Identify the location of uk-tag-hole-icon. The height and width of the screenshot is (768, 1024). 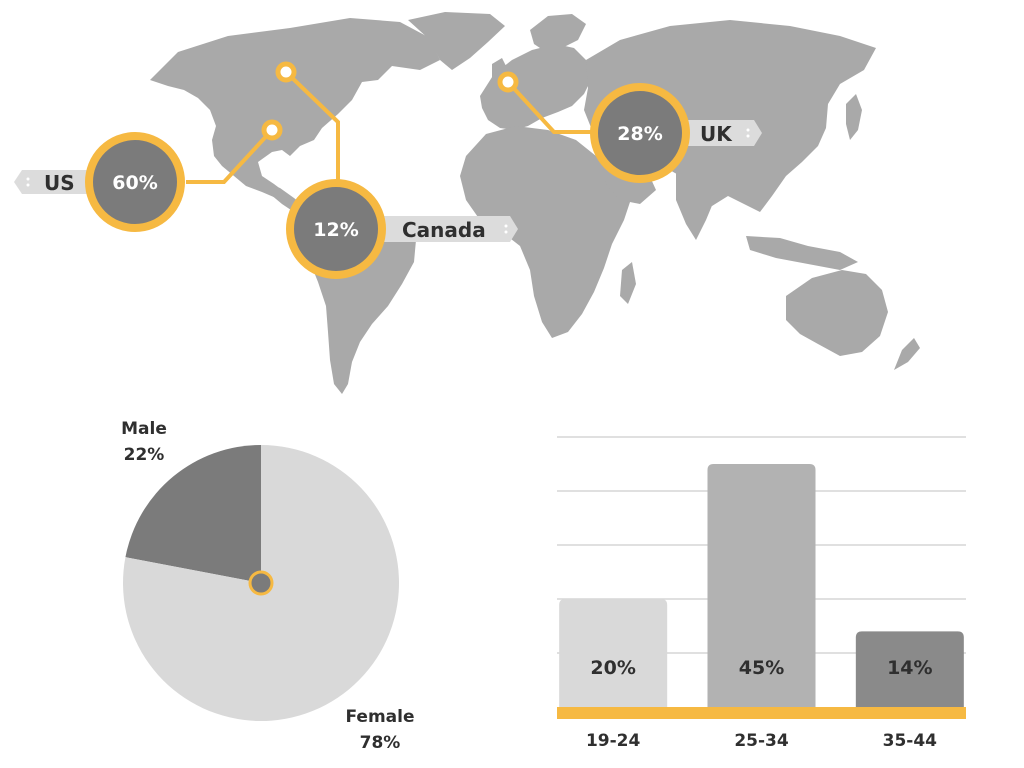
(748, 130).